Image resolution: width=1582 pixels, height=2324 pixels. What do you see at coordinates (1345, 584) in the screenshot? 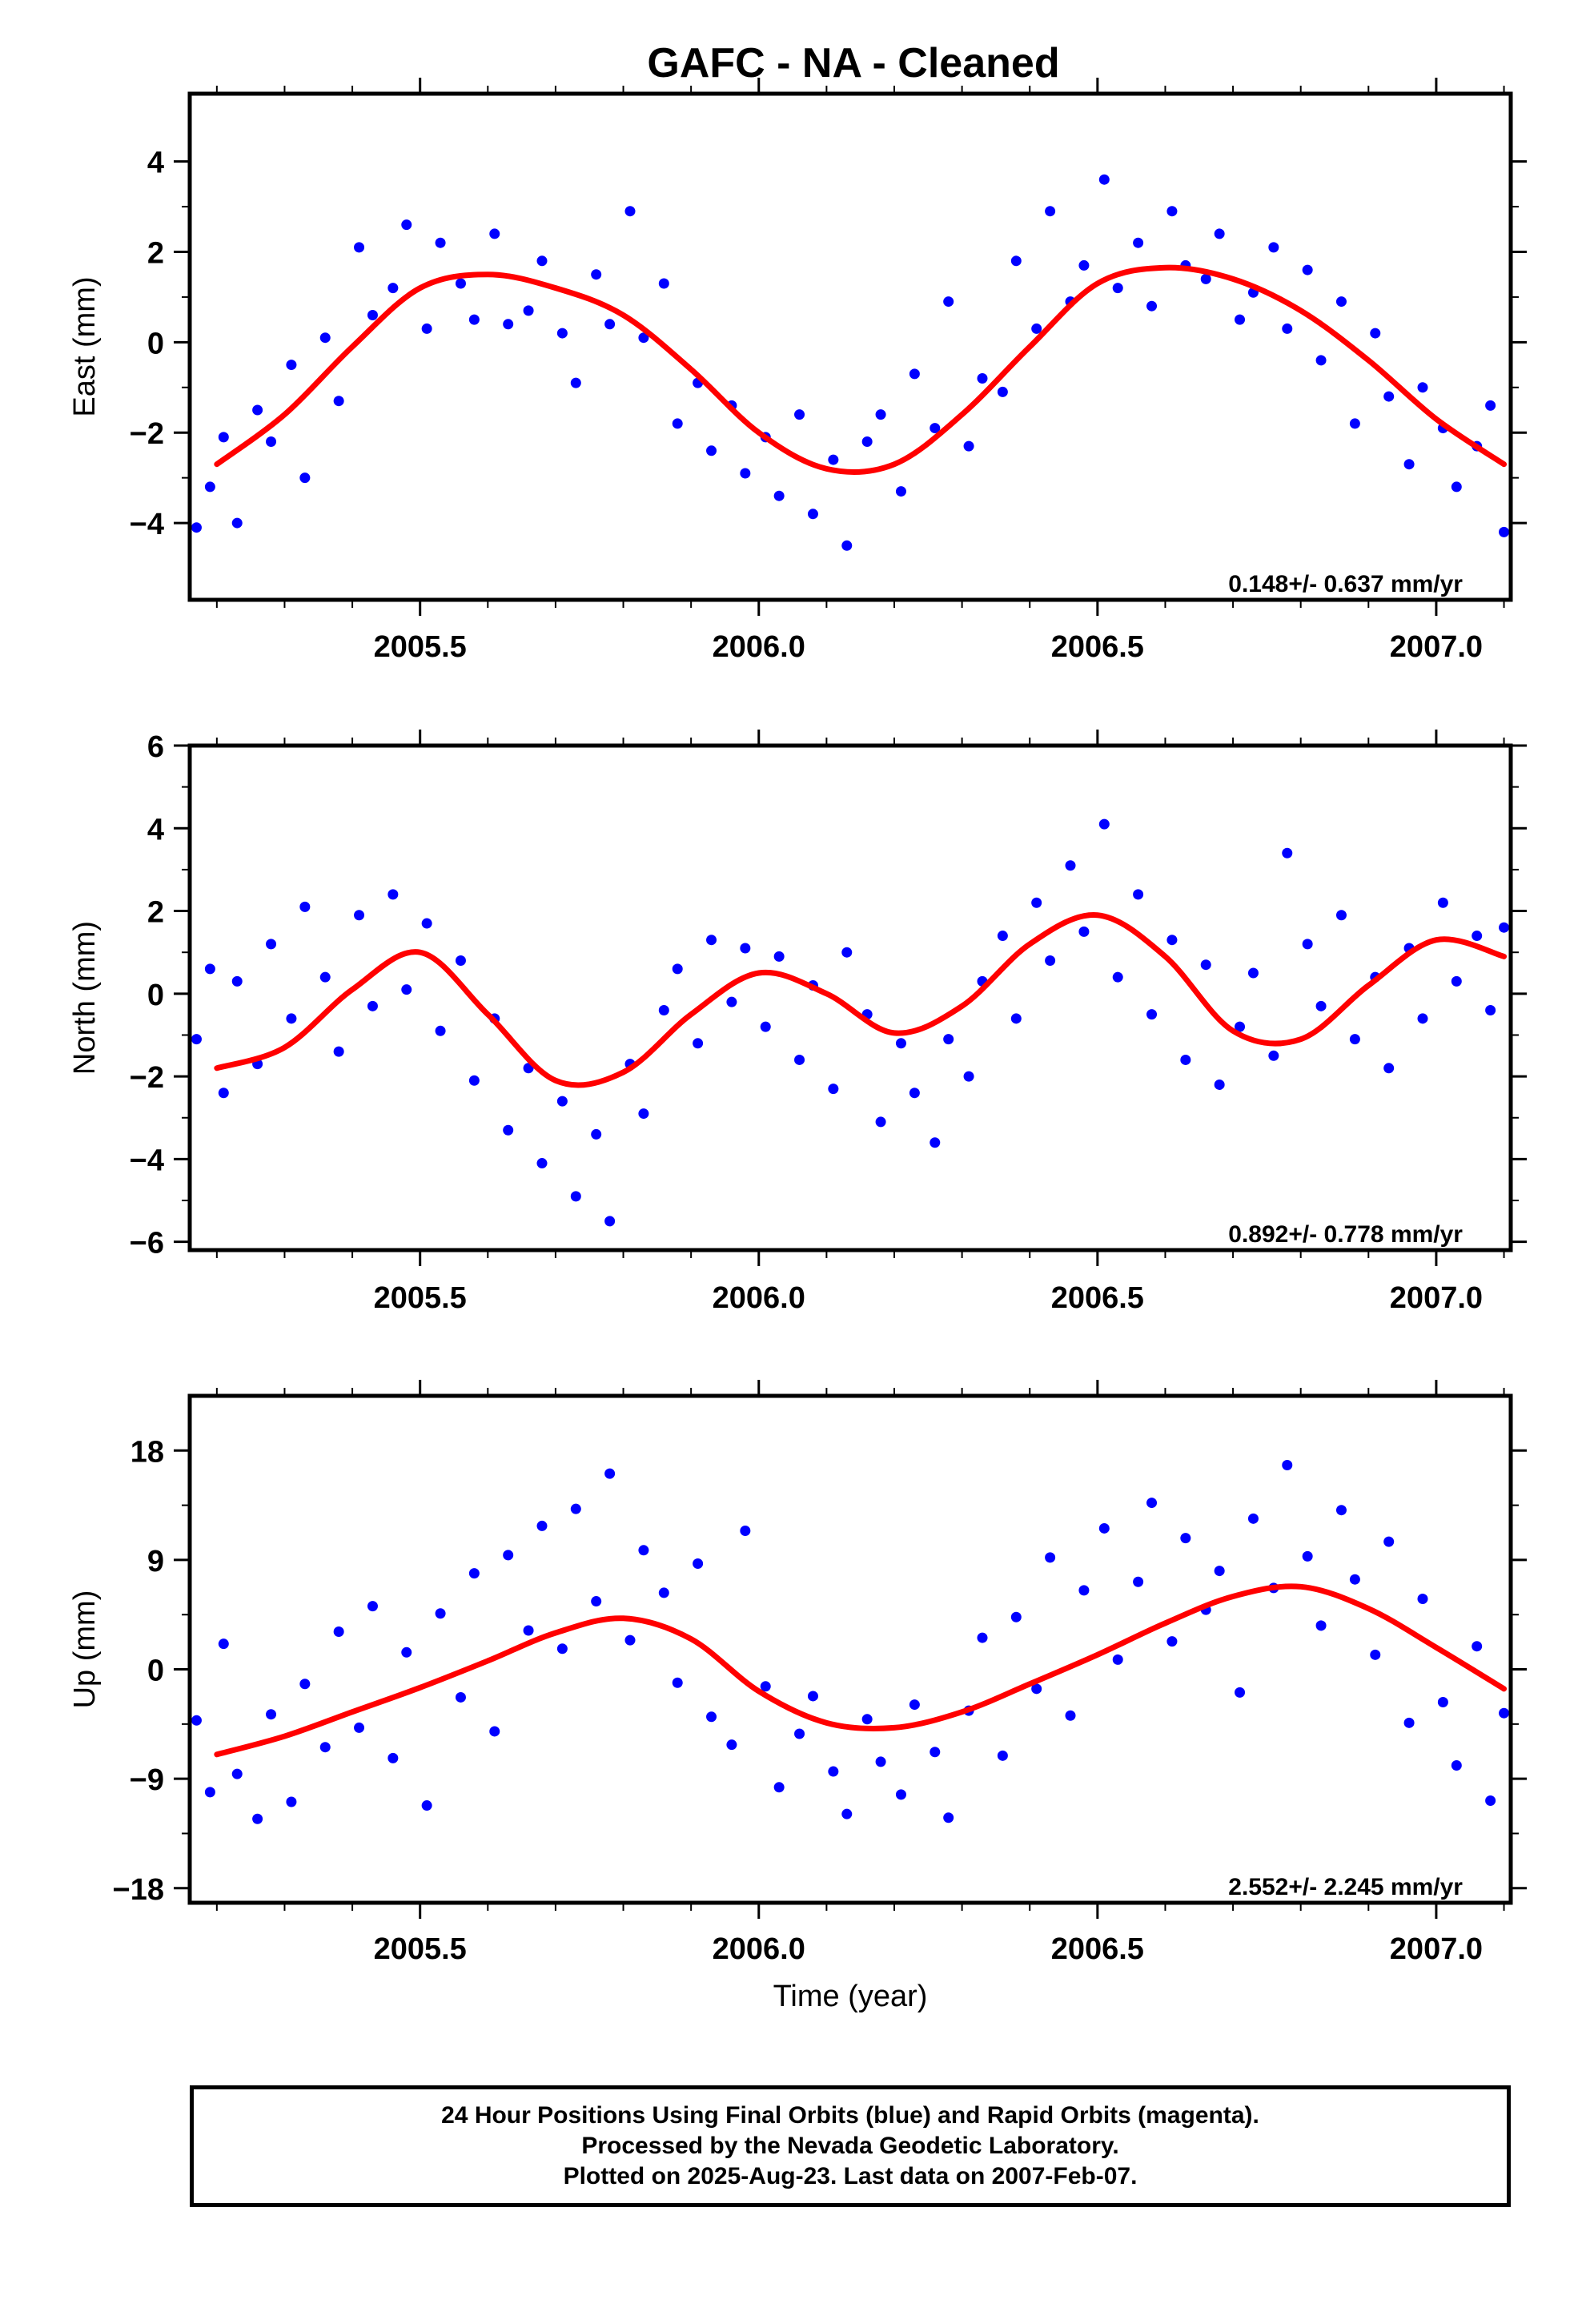
I see `rate-label: 0.148+/- 0.637 mm/yr` at bounding box center [1345, 584].